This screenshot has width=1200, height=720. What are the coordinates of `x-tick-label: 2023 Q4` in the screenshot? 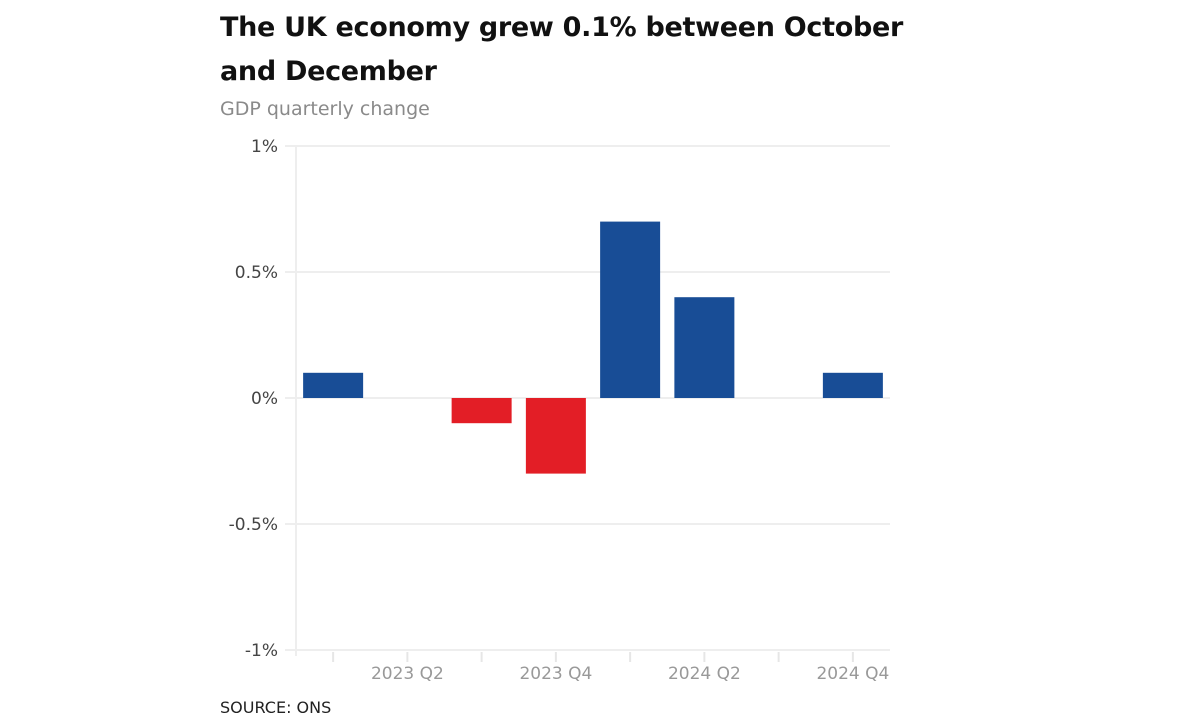 It's located at (555, 674).